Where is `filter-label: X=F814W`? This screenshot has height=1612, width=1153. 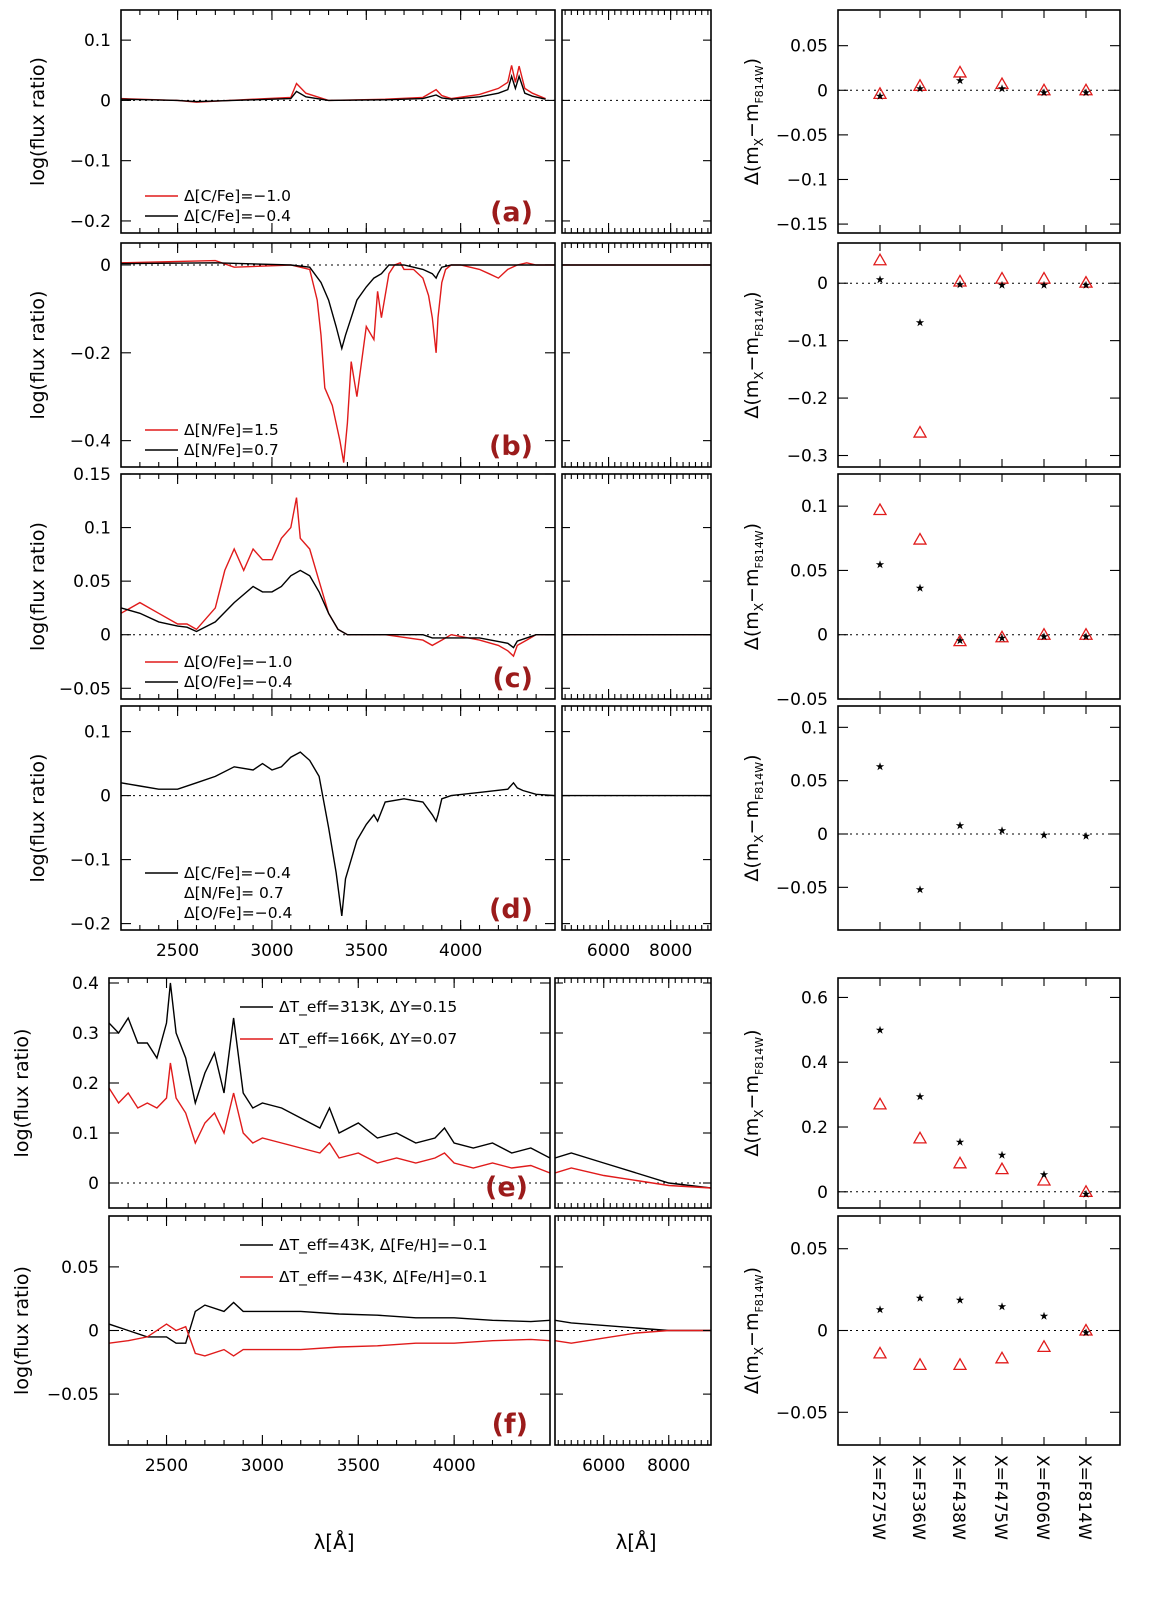
filter-label: X=F814W is located at coordinates (1084, 1497).